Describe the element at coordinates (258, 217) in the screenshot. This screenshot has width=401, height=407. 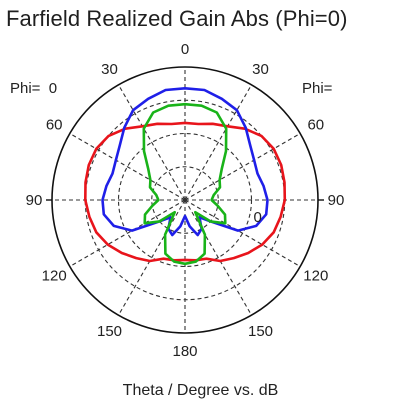
I see `radial-tick-label: 0` at that location.